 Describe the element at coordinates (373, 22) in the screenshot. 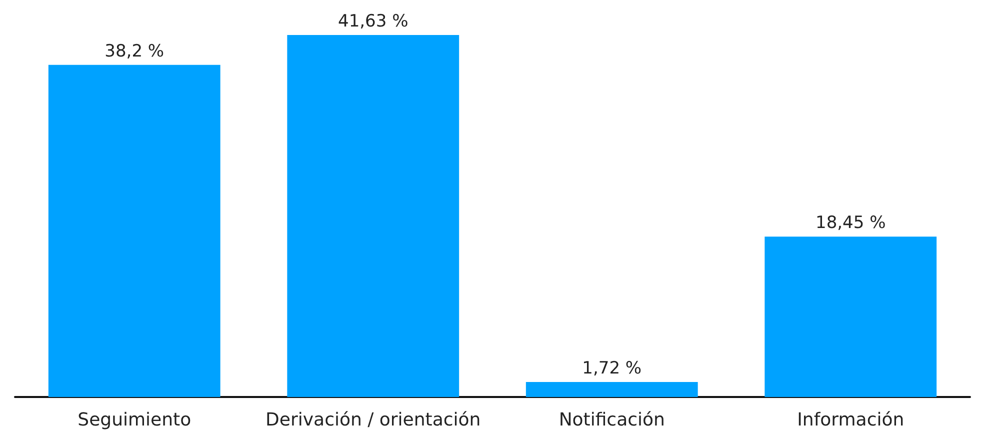

I see `data-label: 41,63 %` at that location.